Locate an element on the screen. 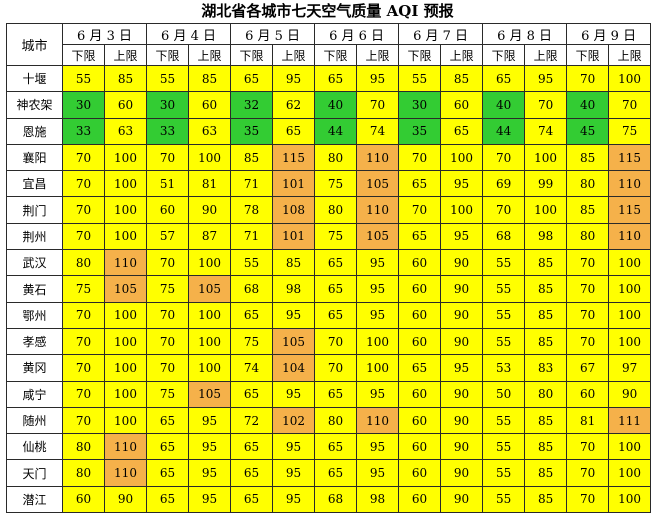  aqi-upper-value: 70 is located at coordinates (378, 105).